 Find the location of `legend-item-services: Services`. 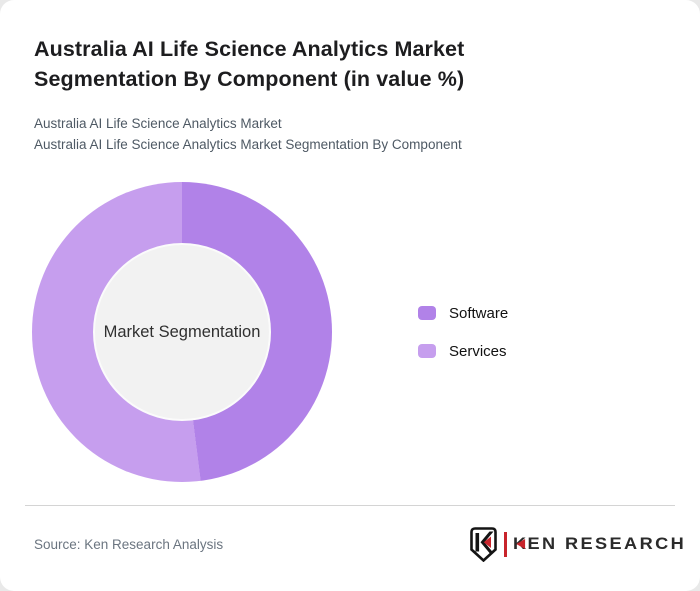

legend-item-services: Services is located at coordinates (463, 351).